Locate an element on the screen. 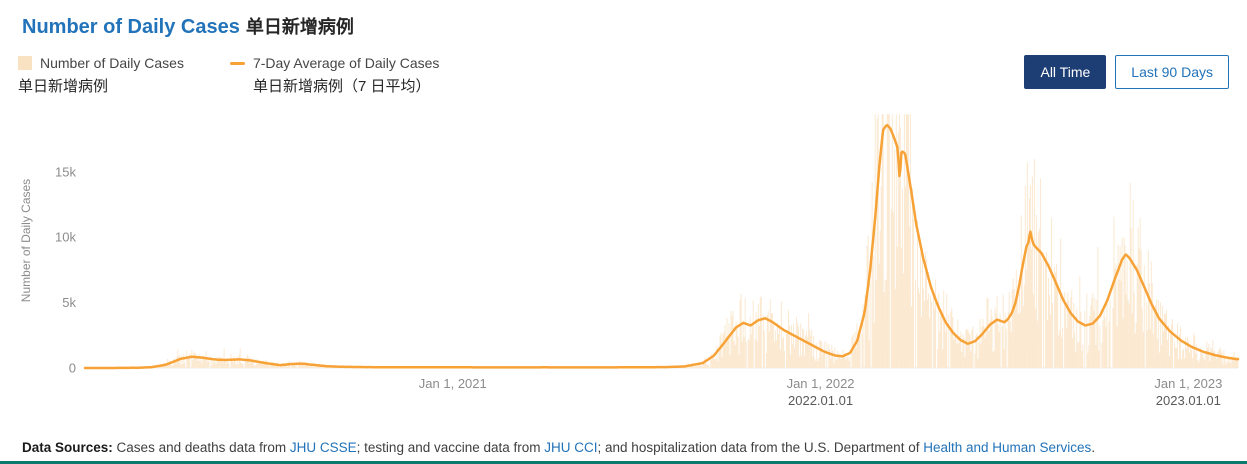  legend-label-en: 7-Day Average of Daily Cases is located at coordinates (346, 63).